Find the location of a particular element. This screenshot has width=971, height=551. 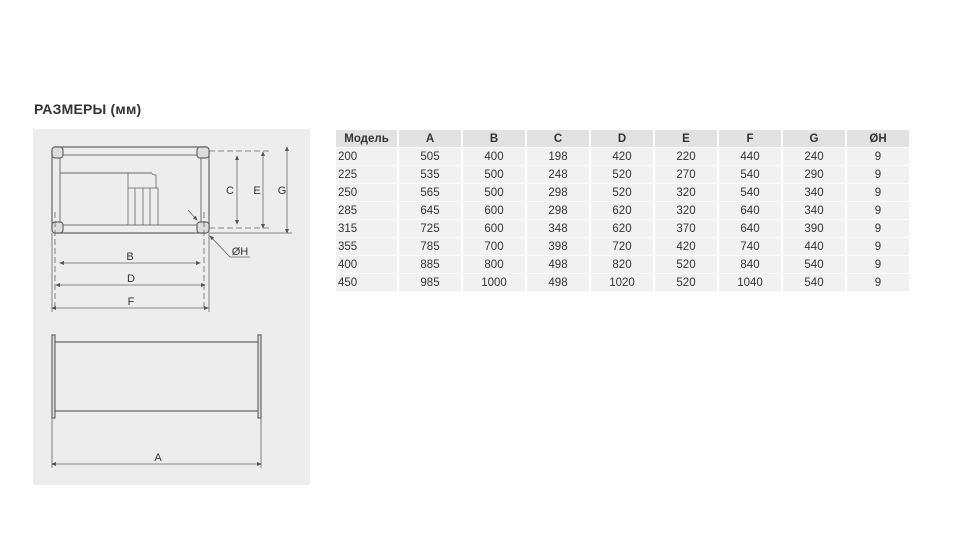

top-view is located at coordinates (171, 229).